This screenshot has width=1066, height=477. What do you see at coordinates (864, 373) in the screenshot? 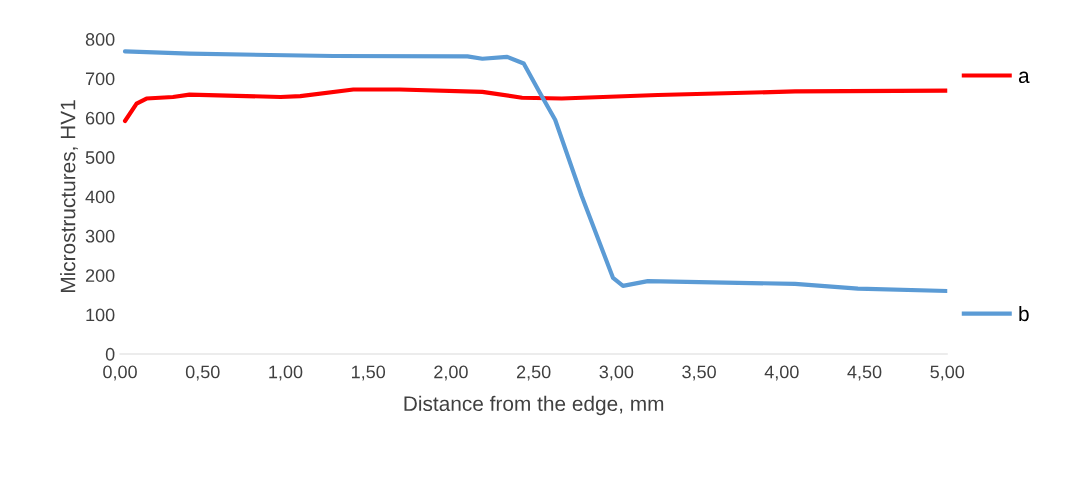
I see `x-tick-label: 4,50` at bounding box center [864, 373].